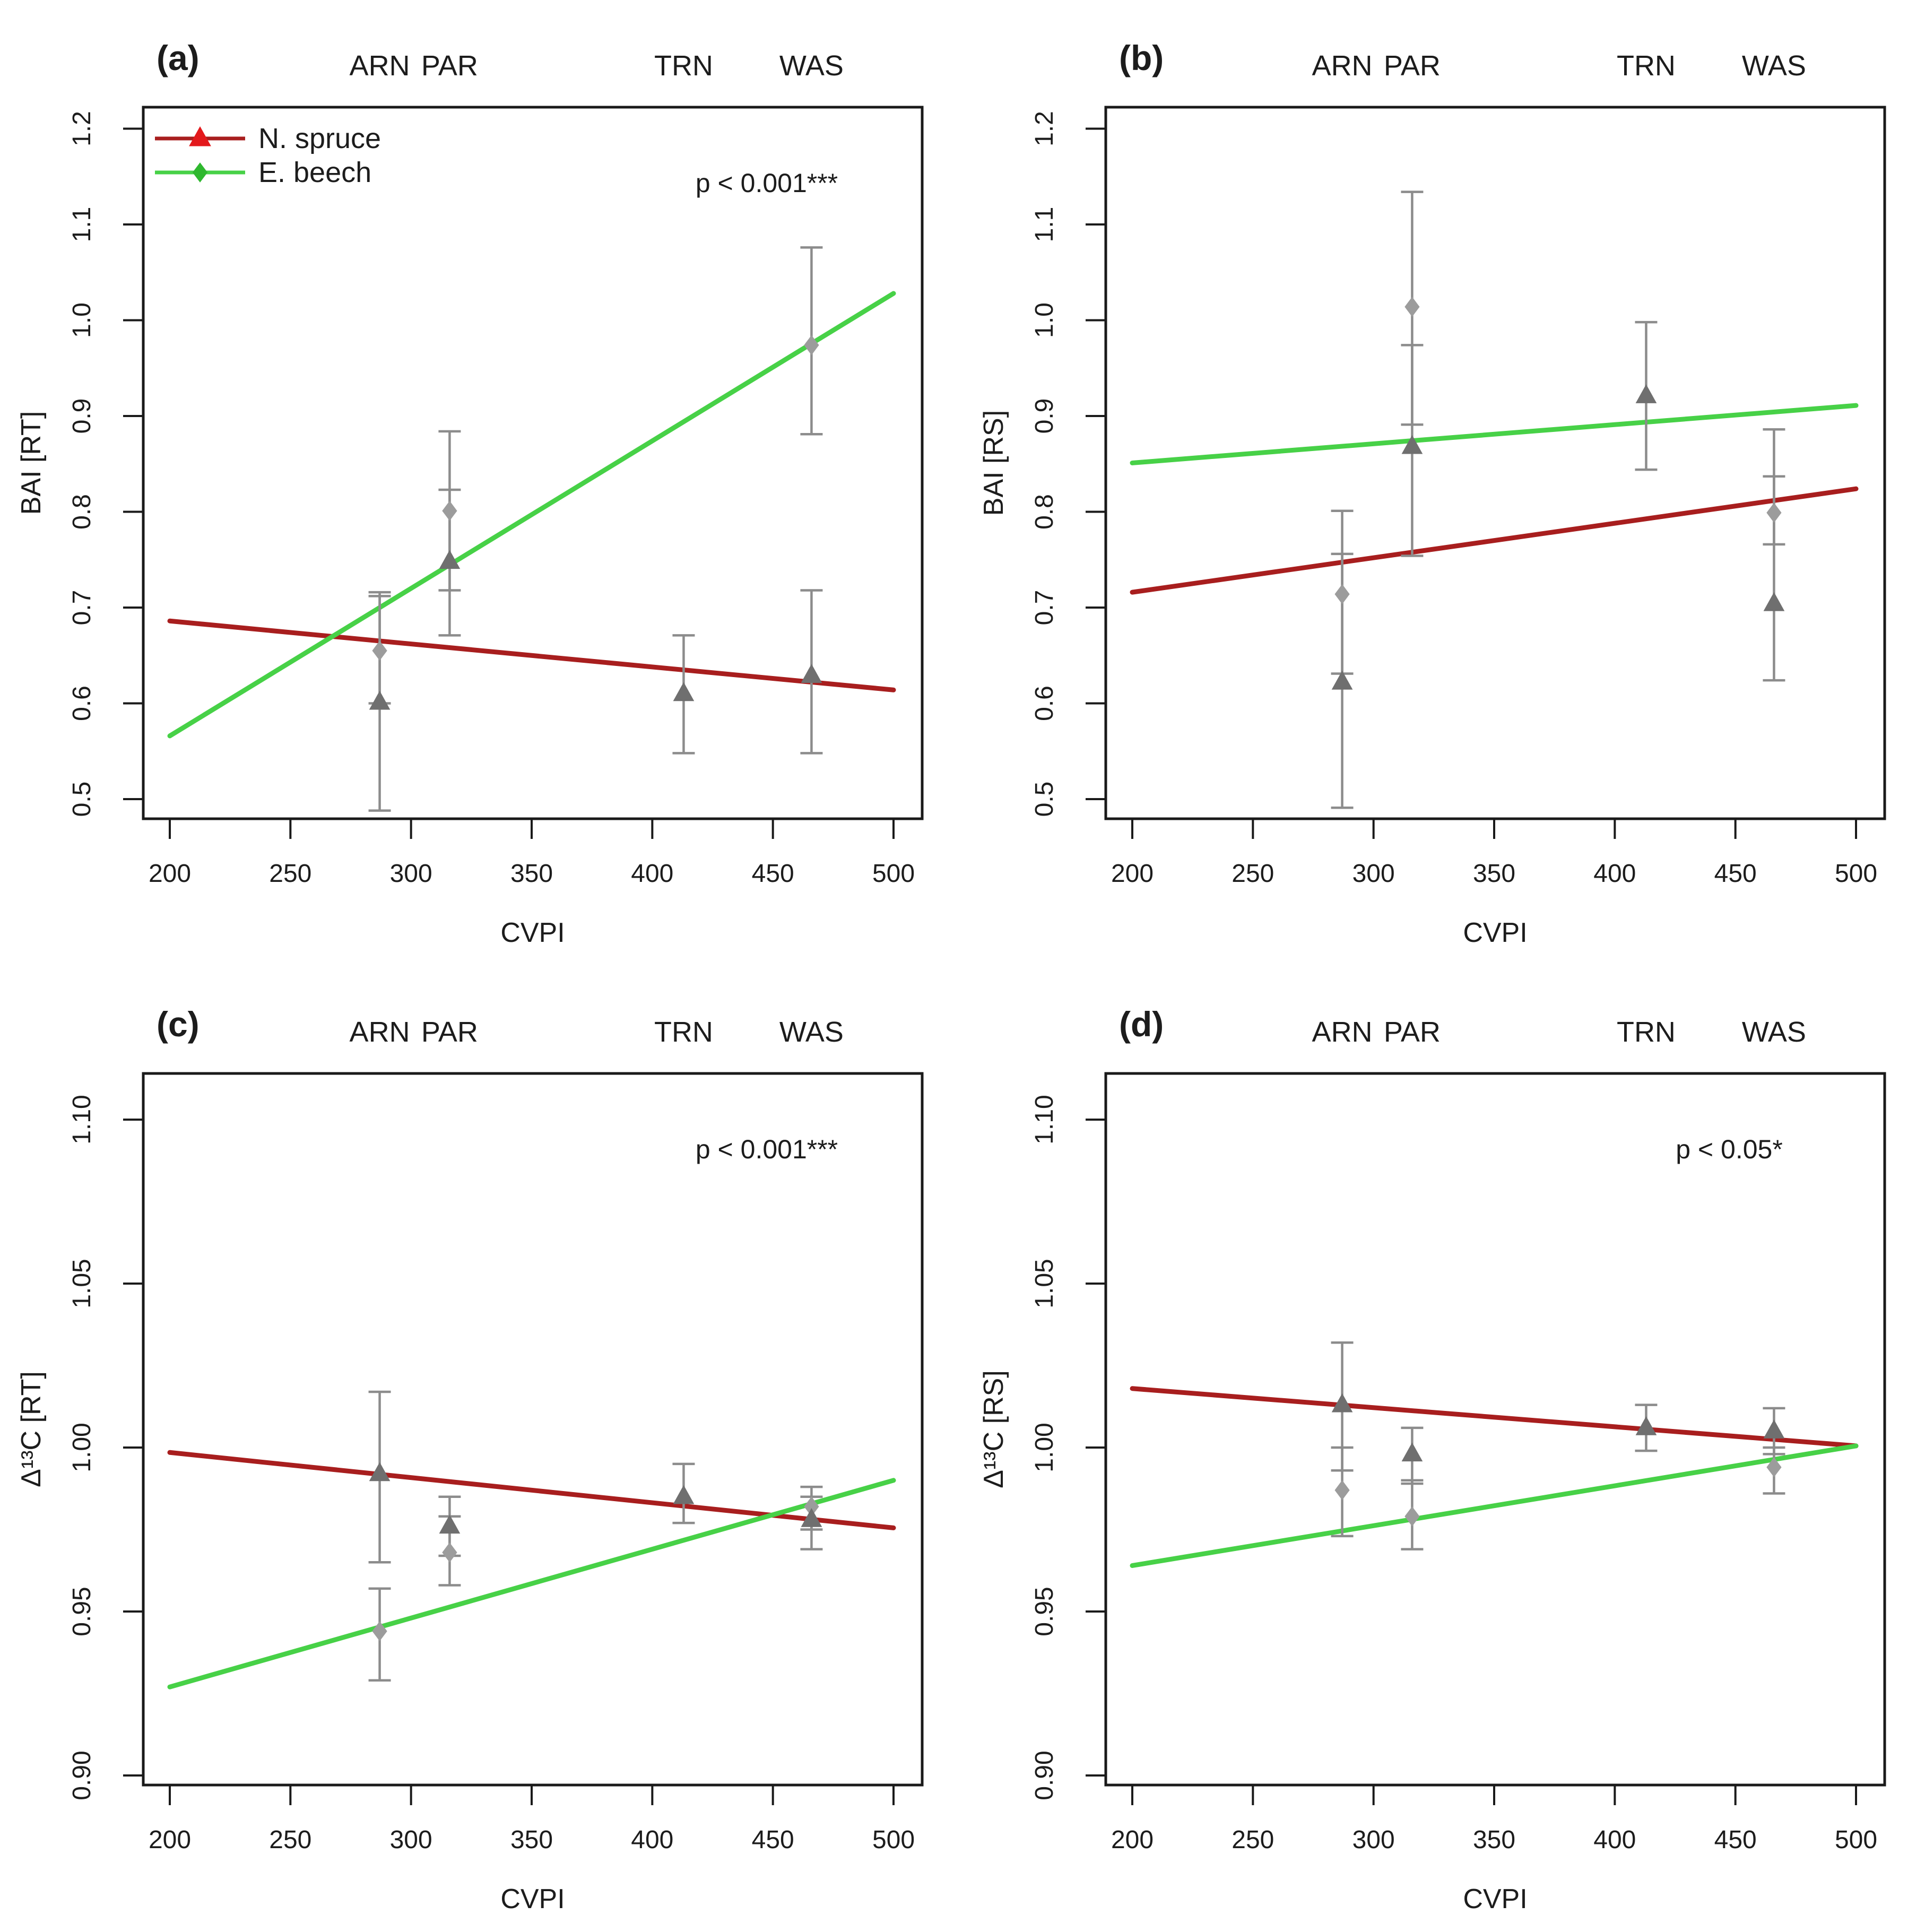 Image resolution: width=1925 pixels, height=1932 pixels. I want to click on y-axis-tick-label: 0.6, so click(1044, 703).